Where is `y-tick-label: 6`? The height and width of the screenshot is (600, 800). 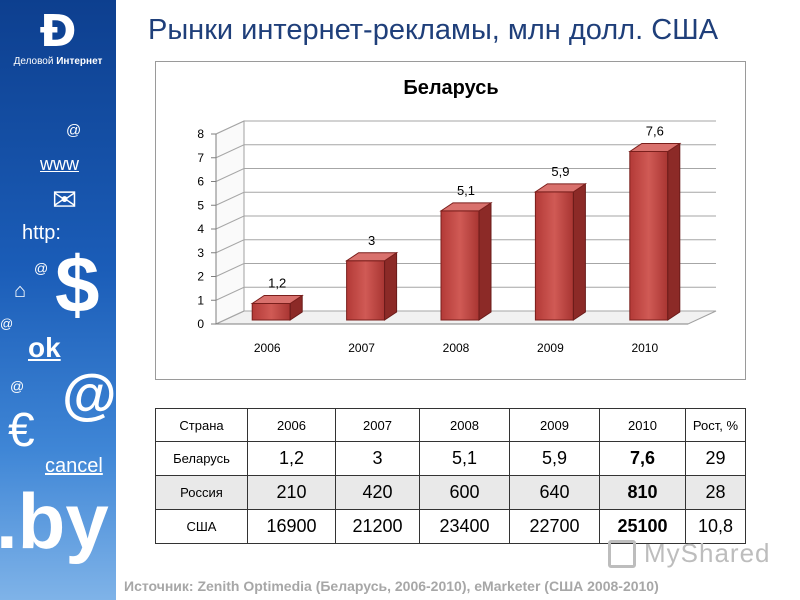 y-tick-label: 6 is located at coordinates (200, 182).